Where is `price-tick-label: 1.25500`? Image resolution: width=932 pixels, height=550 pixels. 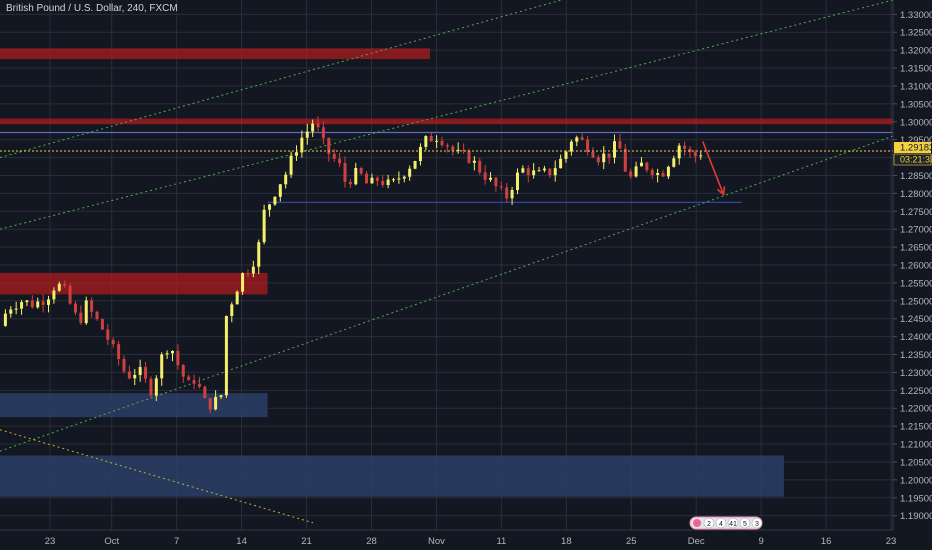
price-tick-label: 1.25500 is located at coordinates (916, 283).